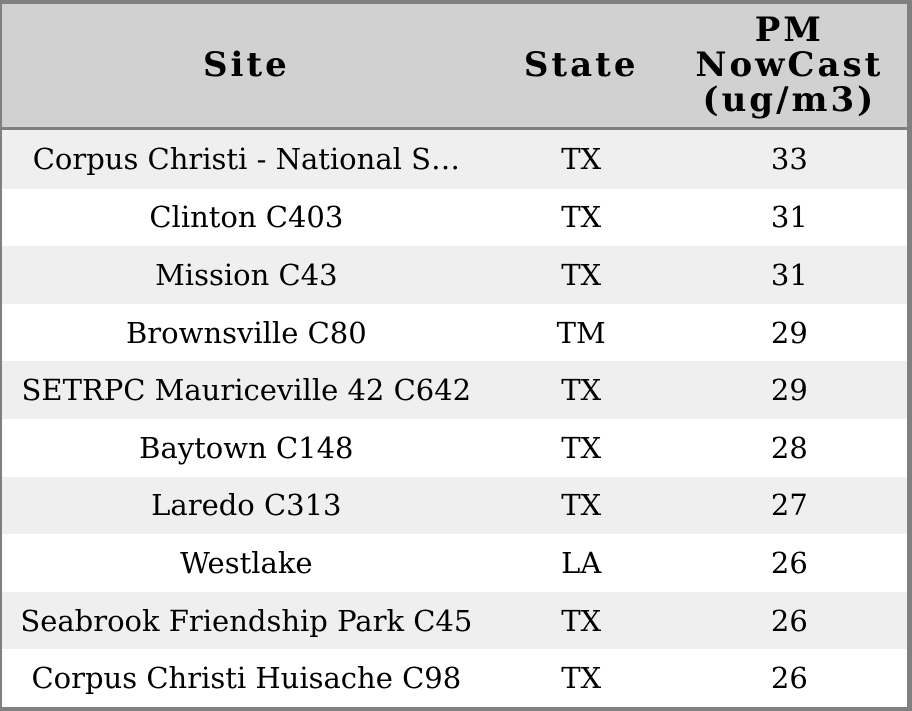 This screenshot has width=912, height=711. Describe the element at coordinates (246, 332) in the screenshot. I see `site-cell: Brownsville C80` at that location.